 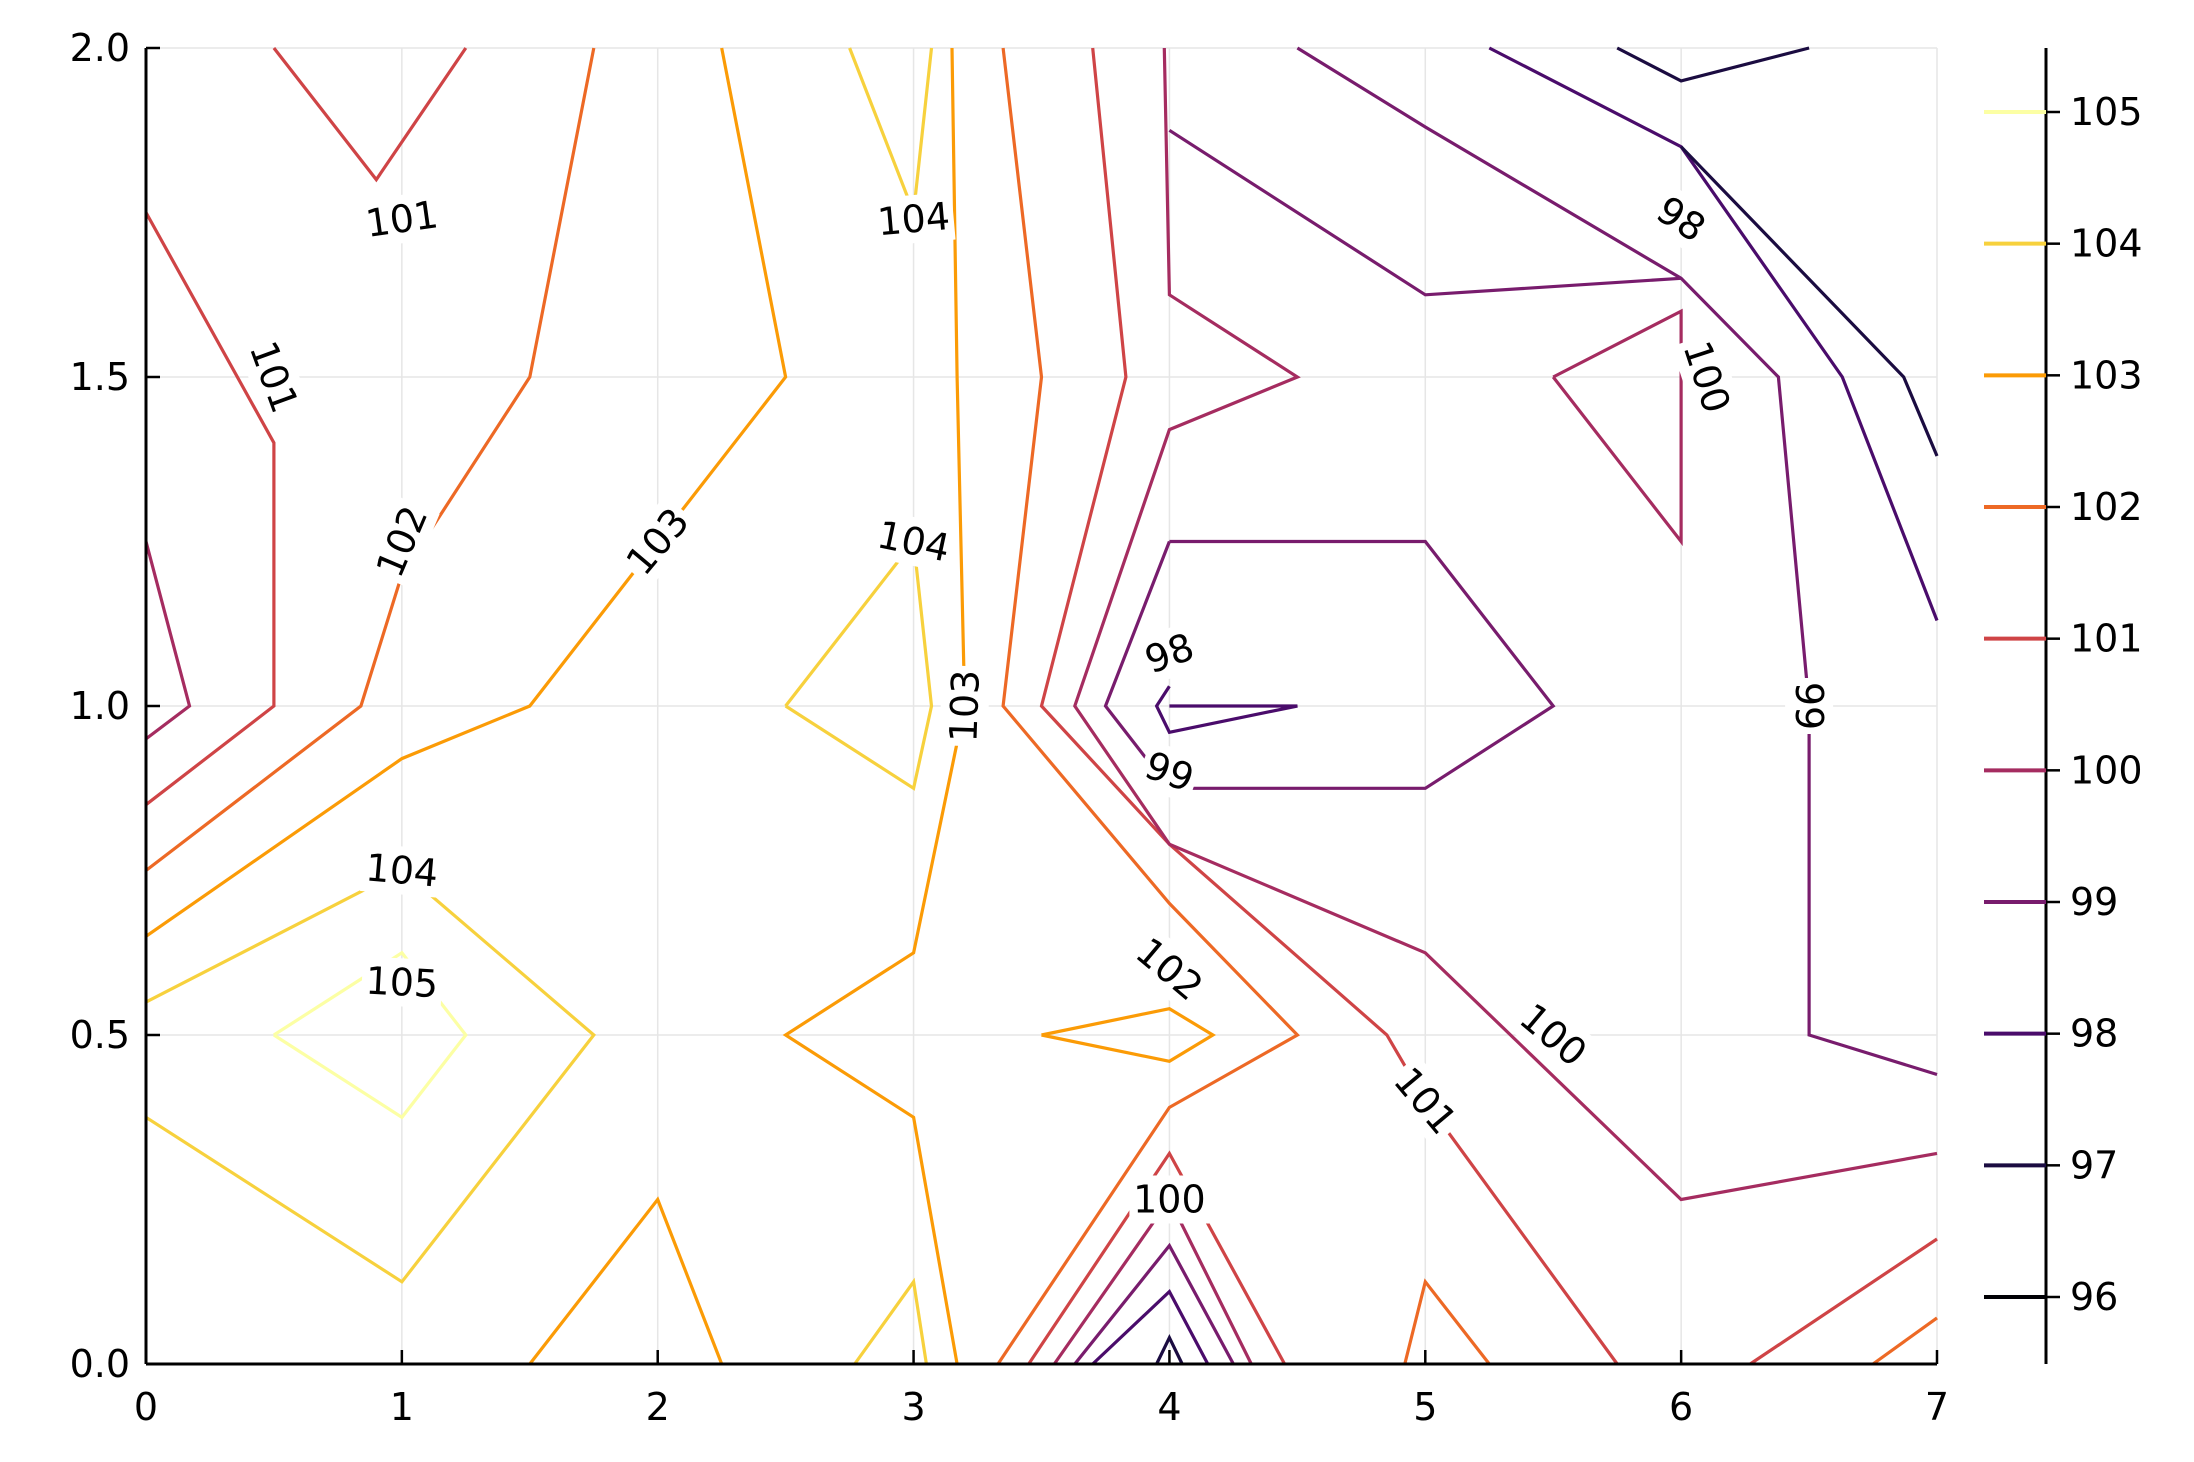 What do you see at coordinates (1169, 1407) in the screenshot?
I see `x-tick-label: 4` at bounding box center [1169, 1407].